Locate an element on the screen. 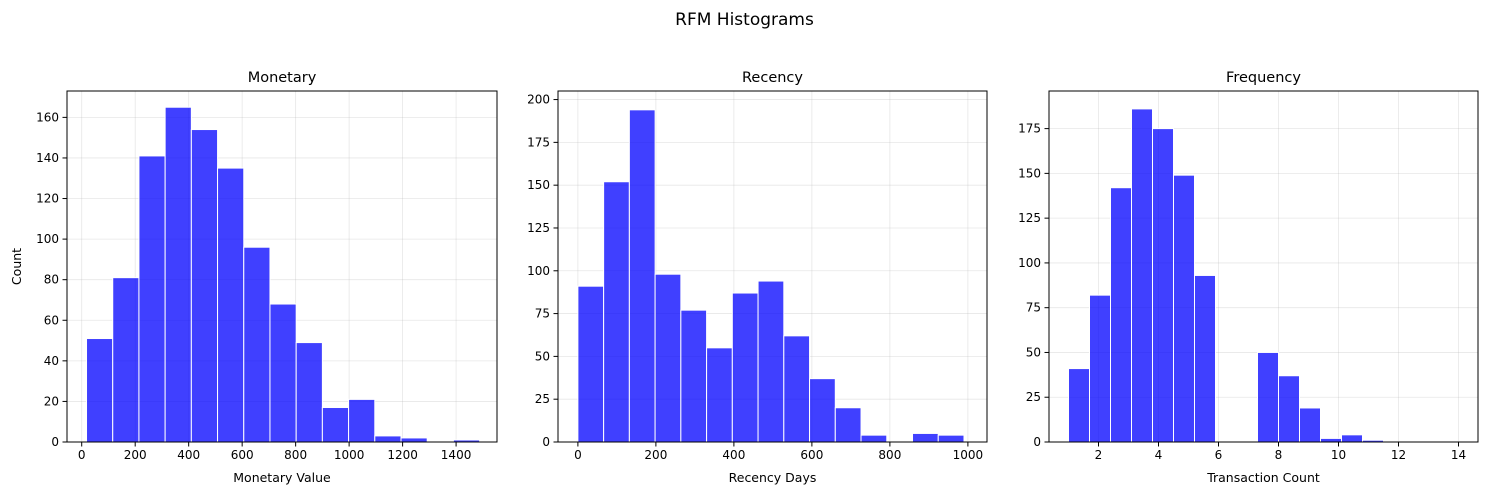 The width and height of the screenshot is (1489, 495). frequency-y-tick-label: 100 is located at coordinates (1029, 263).